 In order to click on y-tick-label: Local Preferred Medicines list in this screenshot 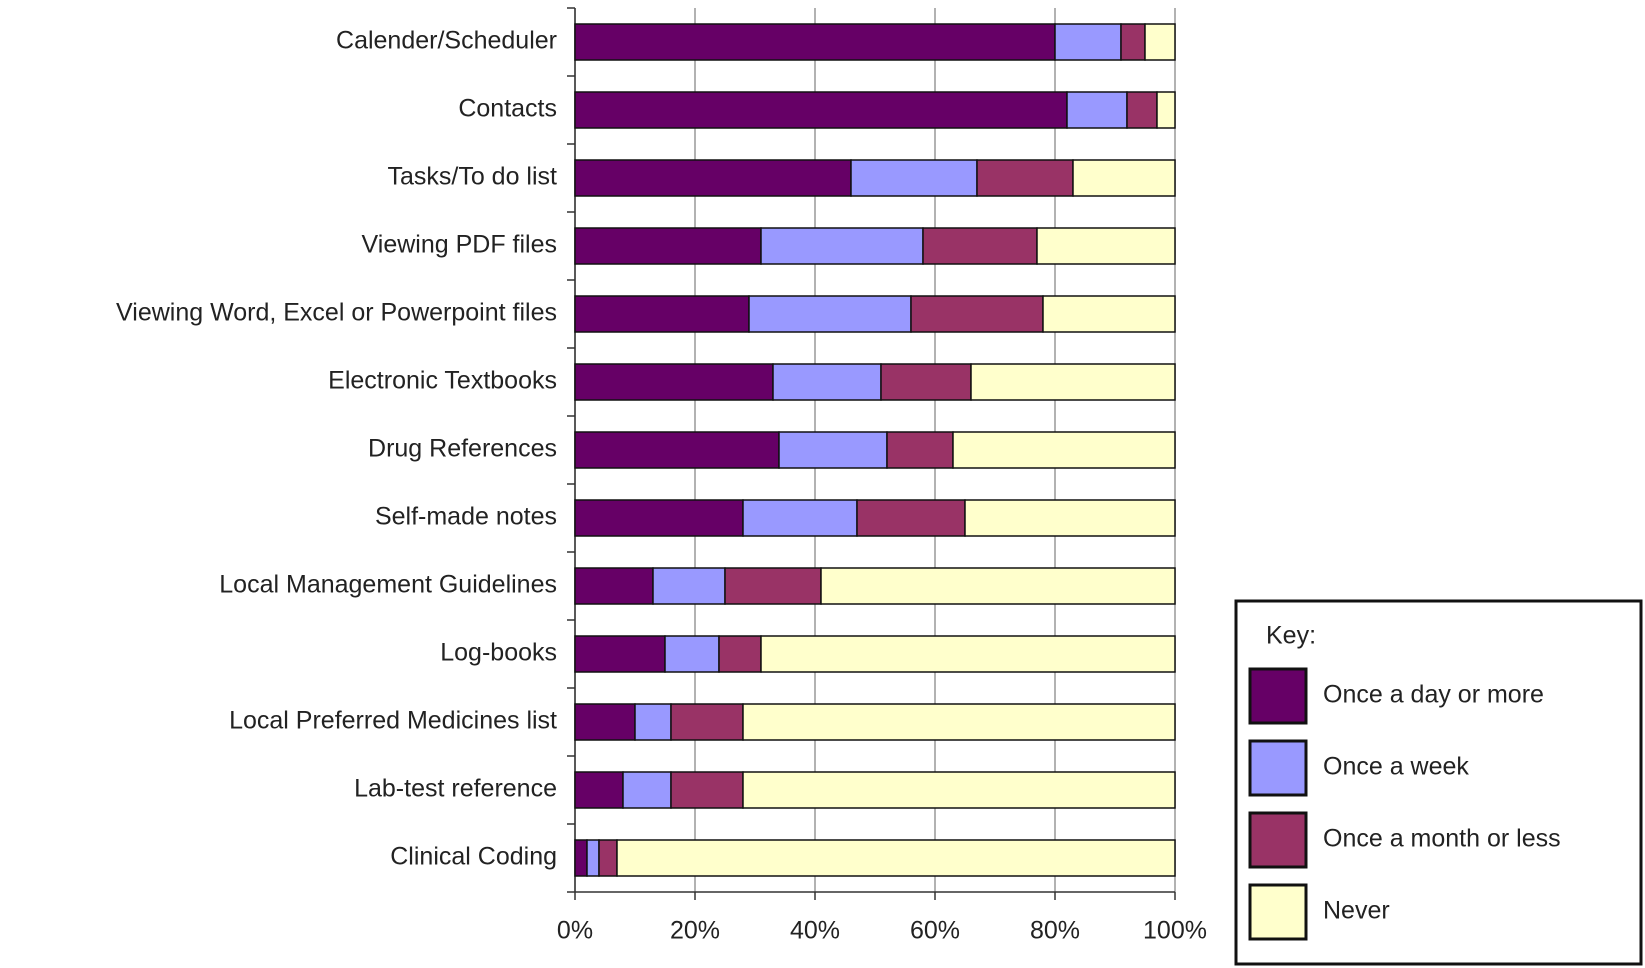, I will do `click(393, 721)`.